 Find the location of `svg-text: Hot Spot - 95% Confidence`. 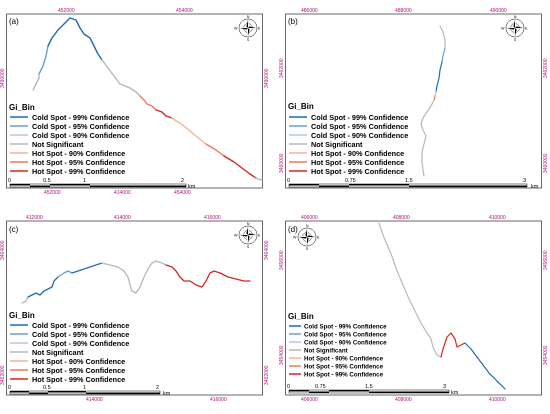

svg-text: Hot Spot - 95% Confidence is located at coordinates (344, 367).